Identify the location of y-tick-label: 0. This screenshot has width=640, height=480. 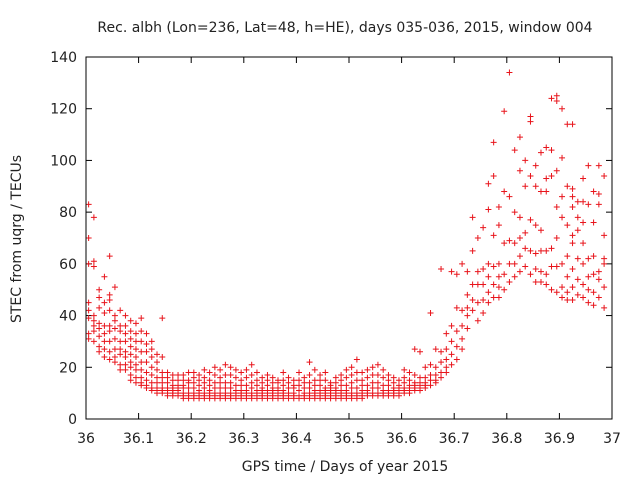
(72, 420).